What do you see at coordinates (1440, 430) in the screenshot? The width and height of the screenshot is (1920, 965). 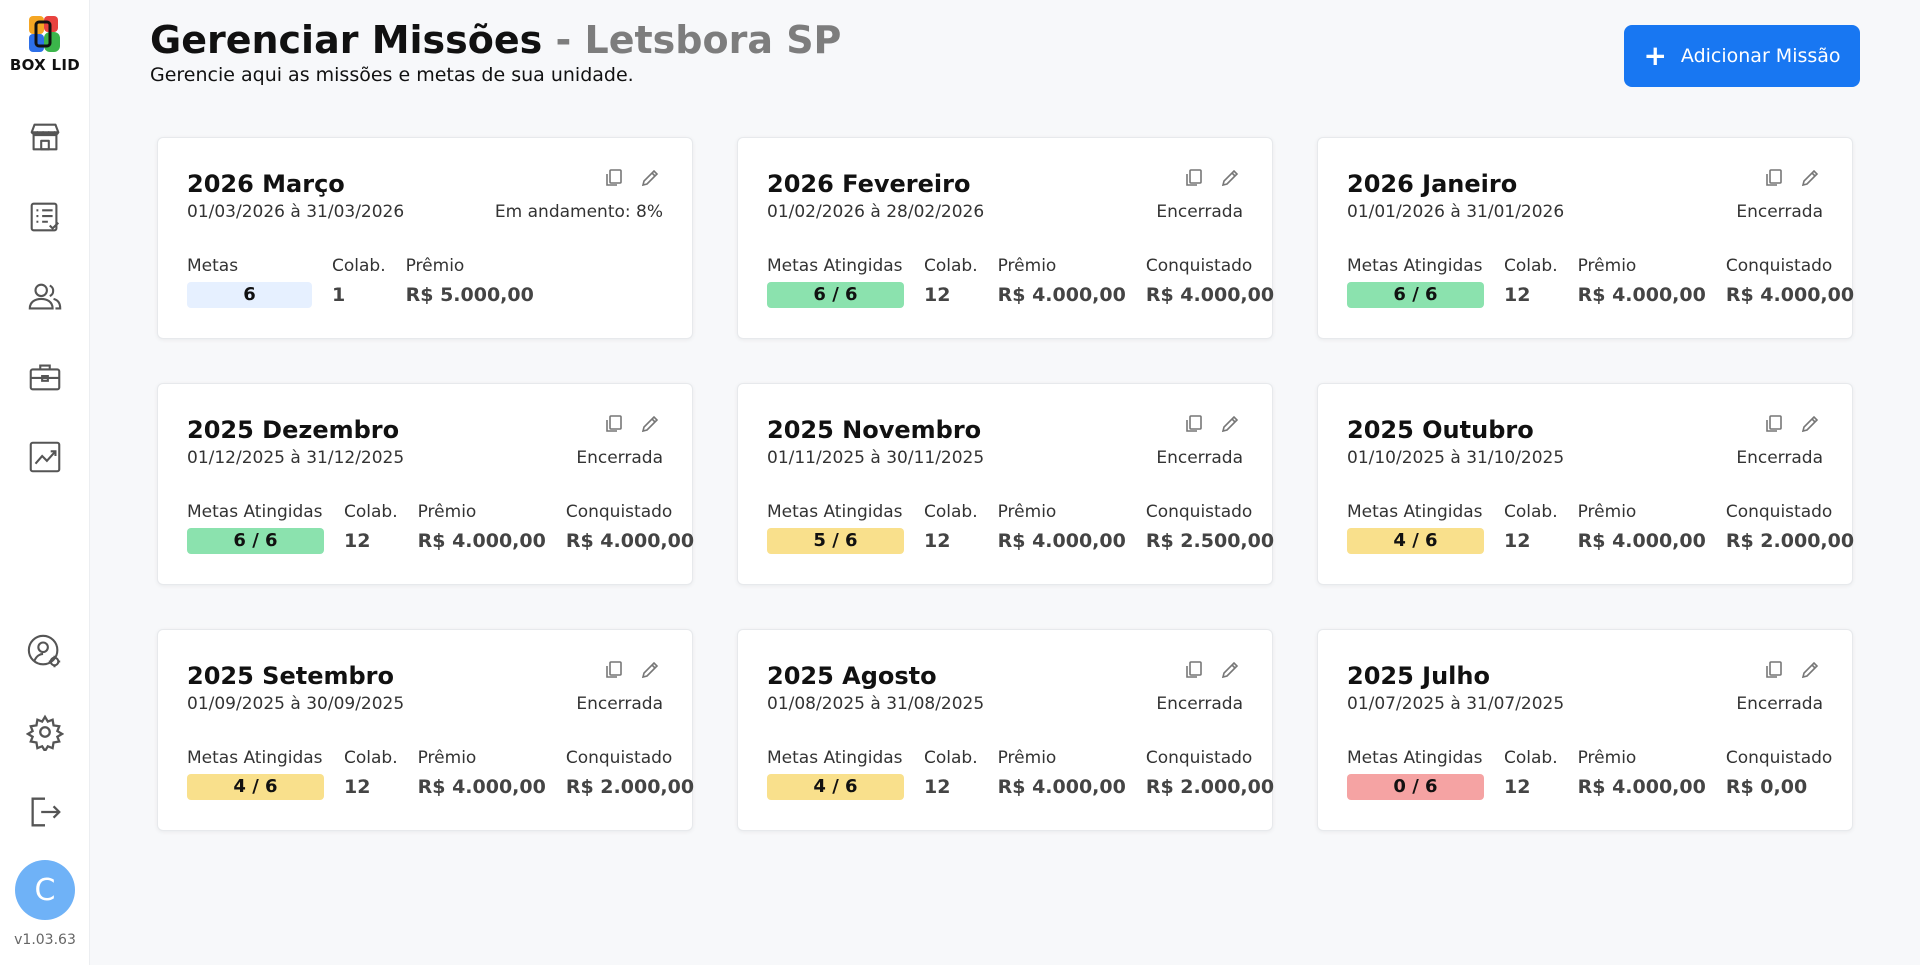 I see `mission-title: 2025 Outubro` at bounding box center [1440, 430].